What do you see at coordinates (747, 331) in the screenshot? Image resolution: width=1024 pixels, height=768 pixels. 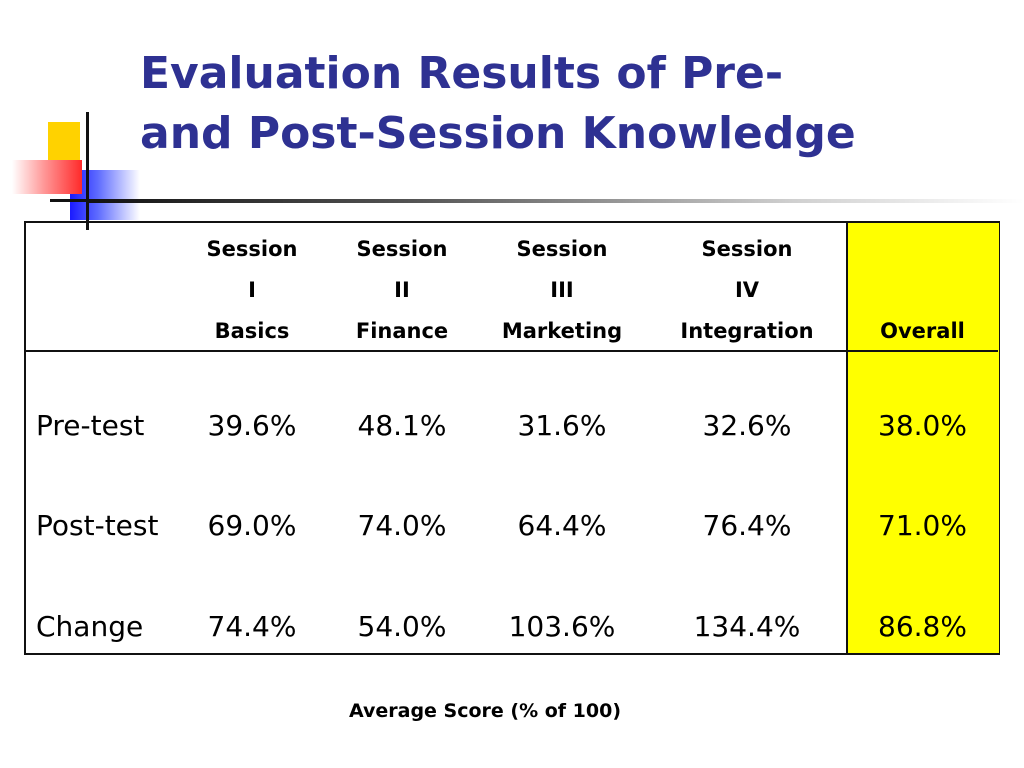 I see `column-header-line: Integration` at bounding box center [747, 331].